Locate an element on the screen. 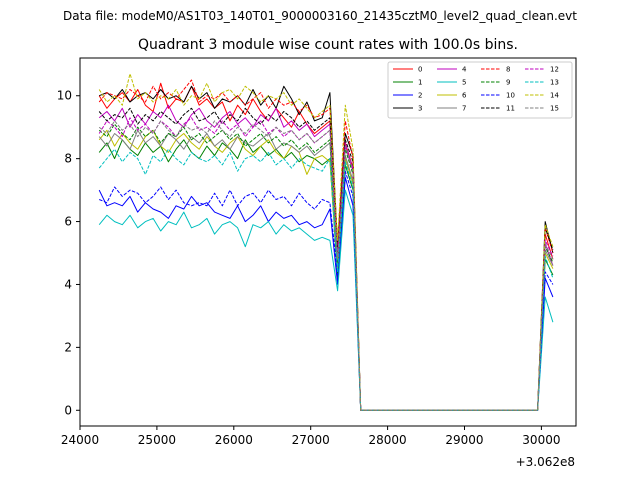  x-tick-label: 26000 is located at coordinates (234, 440).